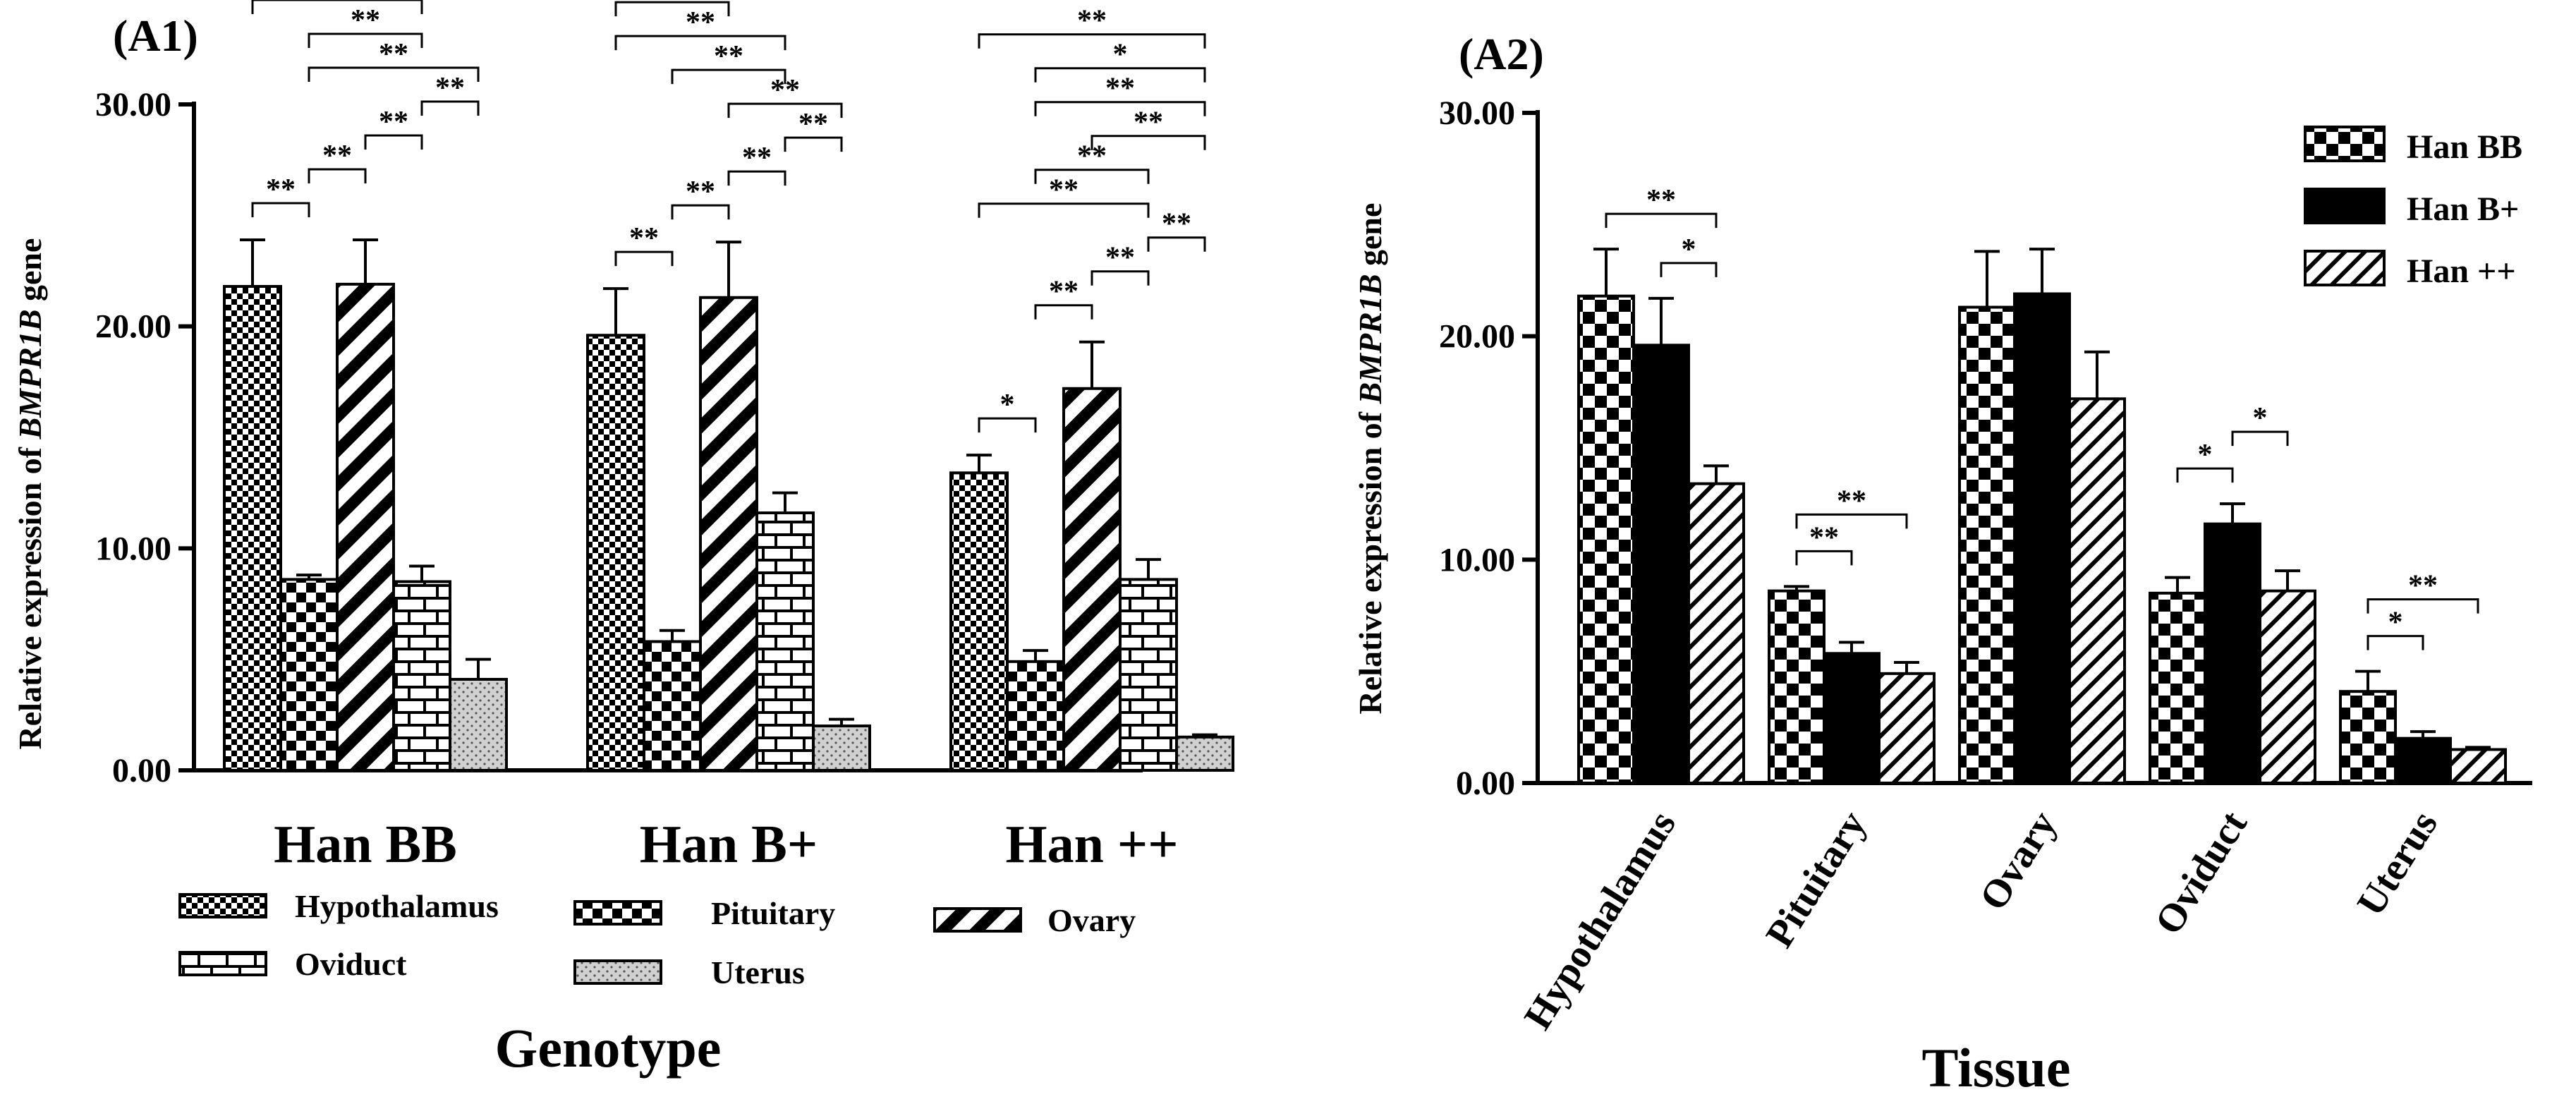  What do you see at coordinates (2287, 687) in the screenshot?
I see `bar-han-plus-plus-oviduct` at bounding box center [2287, 687].